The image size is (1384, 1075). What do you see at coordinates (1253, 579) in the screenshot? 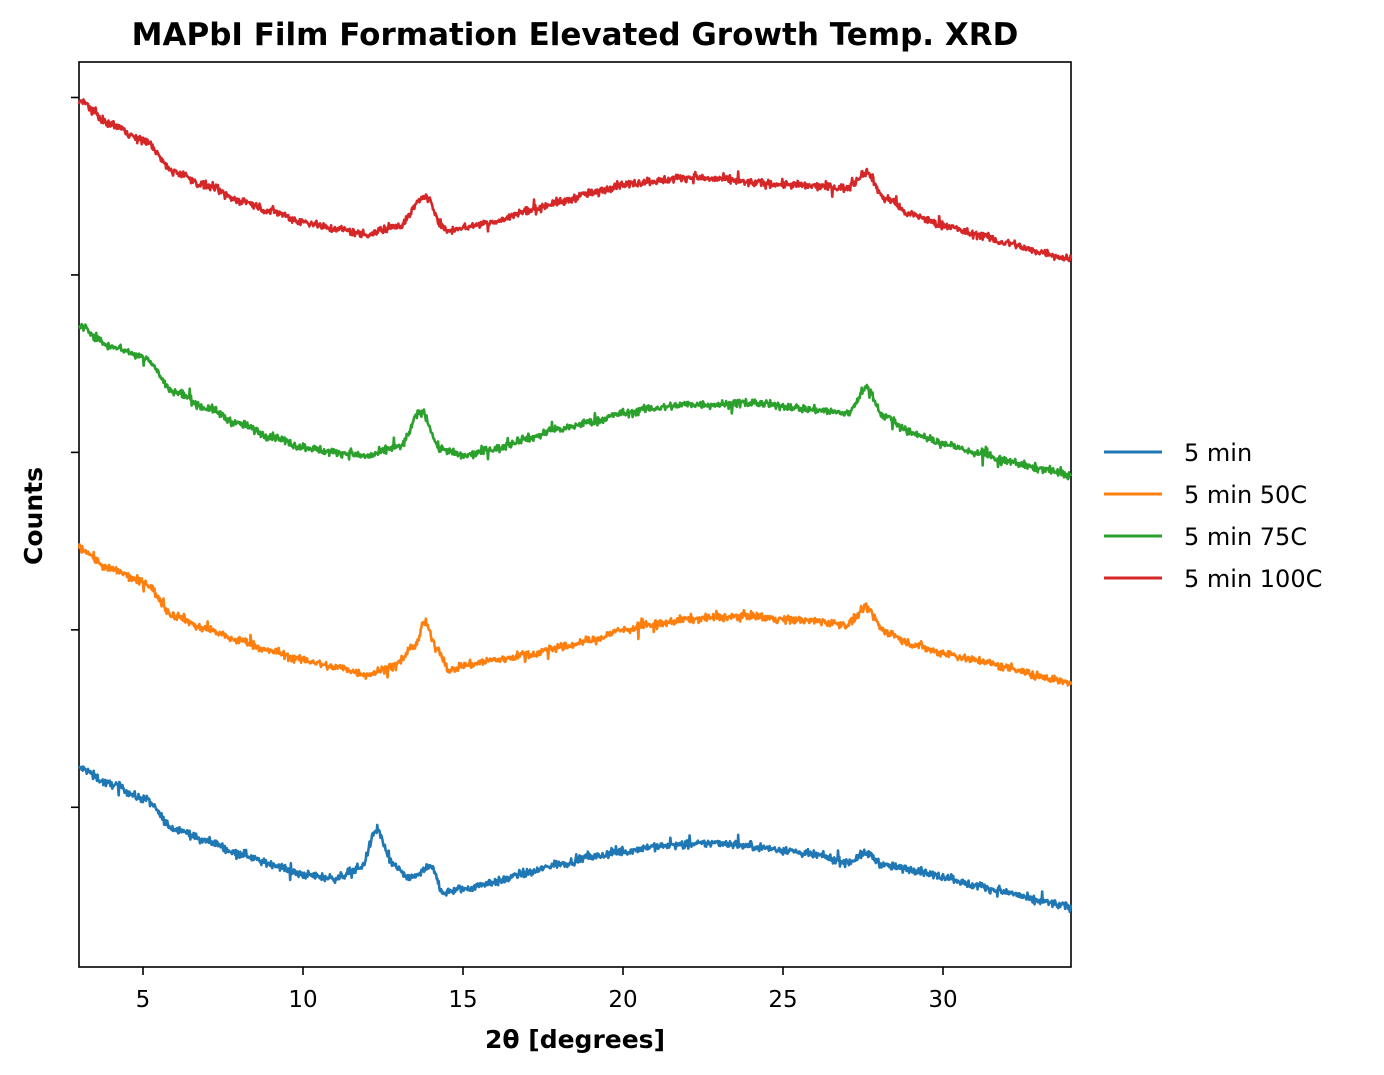
I see `legend-label: 5 min 100C` at bounding box center [1253, 579].